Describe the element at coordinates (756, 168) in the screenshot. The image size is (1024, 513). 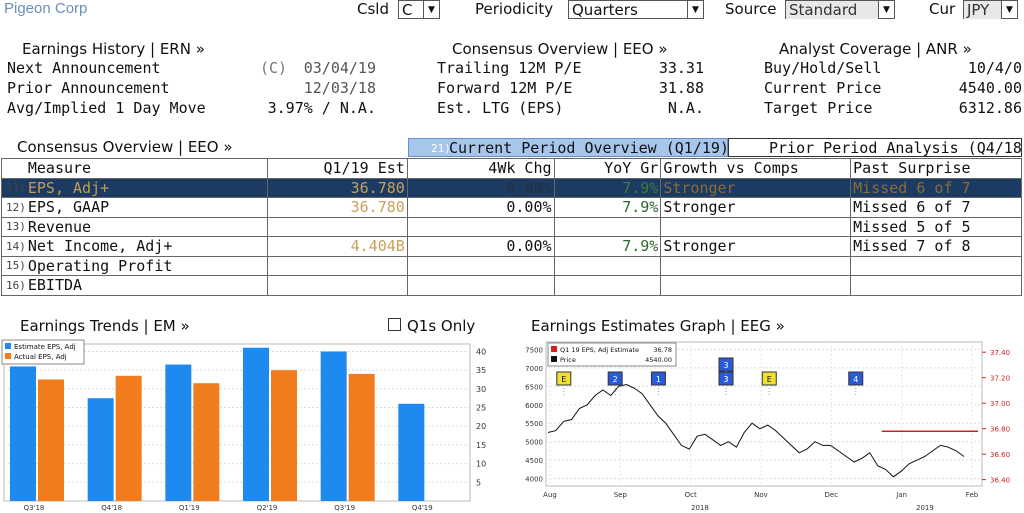
I see `col-header-growth-vs-comps: Growth vs Comps` at that location.